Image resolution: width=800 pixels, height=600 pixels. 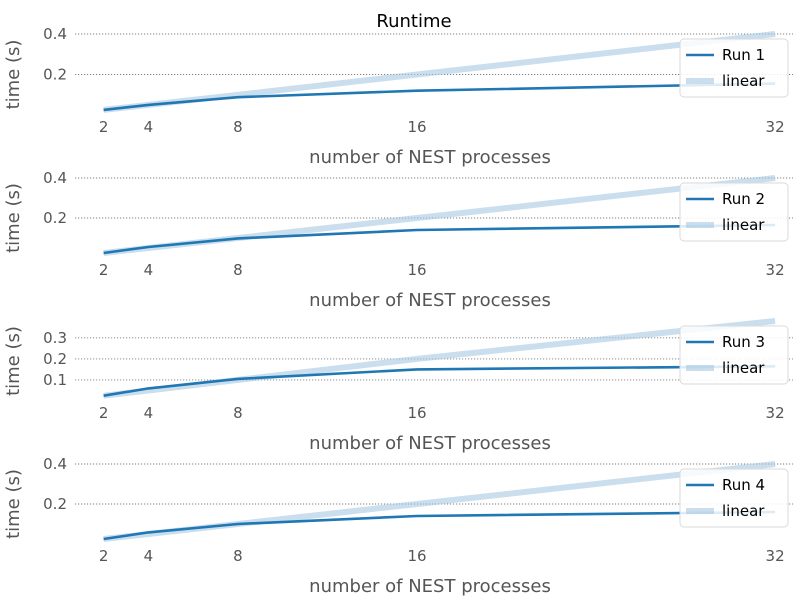 I want to click on y-tick-label: 0.1, so click(x=55, y=380).